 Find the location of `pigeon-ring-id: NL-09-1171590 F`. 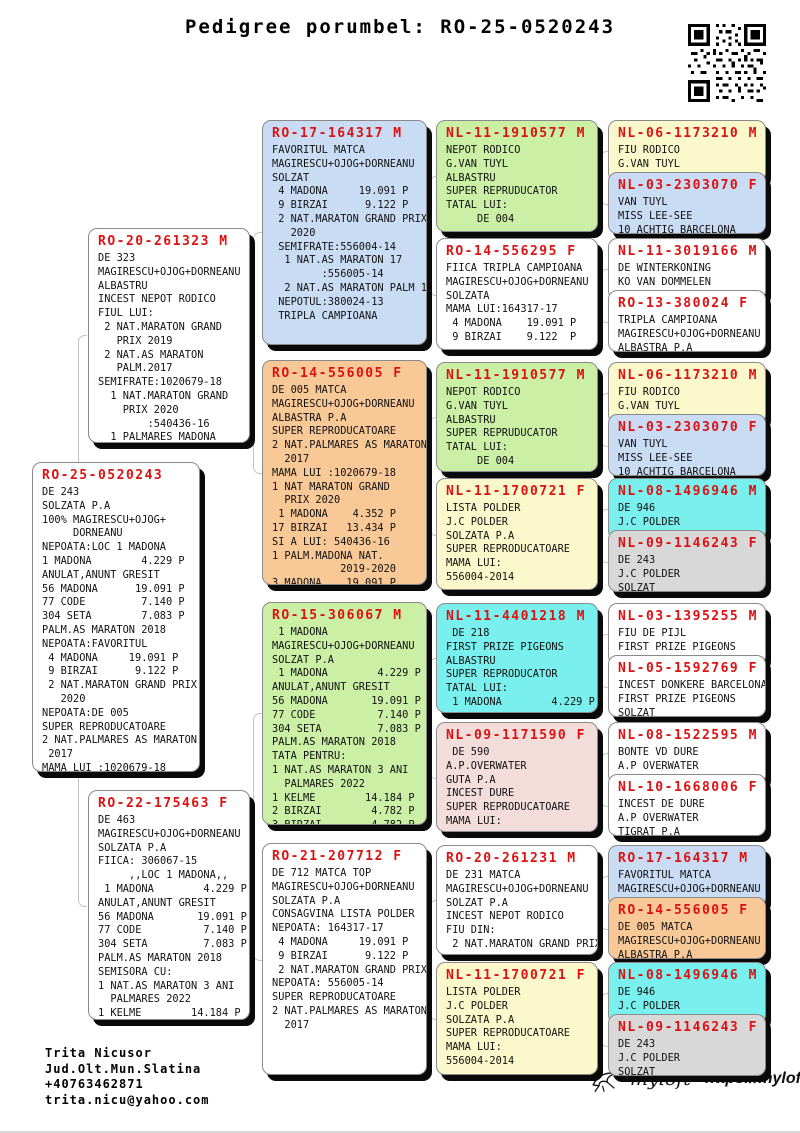

pigeon-ring-id: NL-09-1171590 F is located at coordinates (516, 735).